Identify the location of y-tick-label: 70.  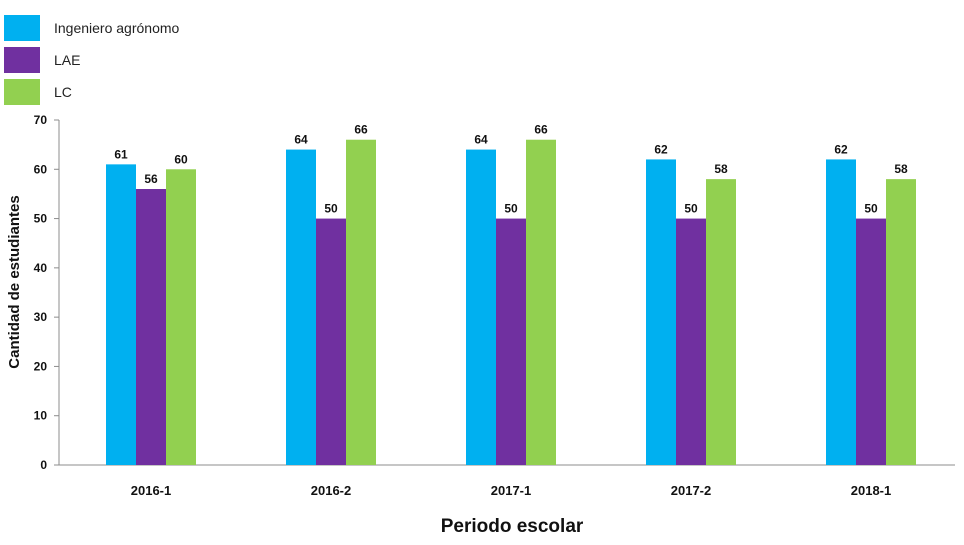
(41, 120).